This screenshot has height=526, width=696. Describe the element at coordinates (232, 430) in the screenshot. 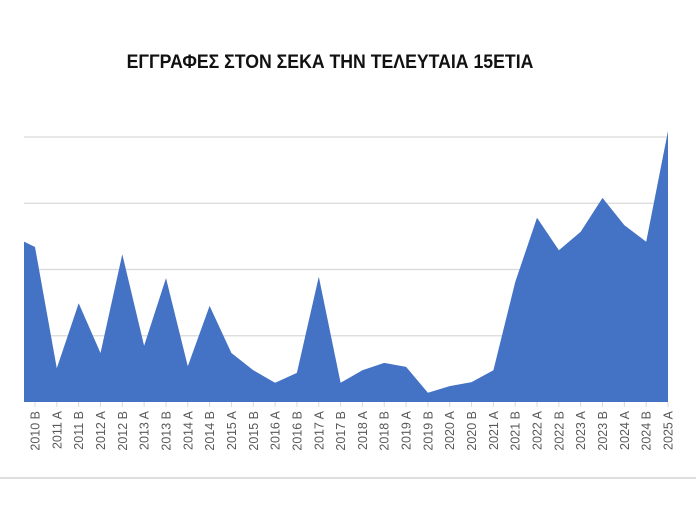

I see `x-tick-label: 2015 A` at that location.